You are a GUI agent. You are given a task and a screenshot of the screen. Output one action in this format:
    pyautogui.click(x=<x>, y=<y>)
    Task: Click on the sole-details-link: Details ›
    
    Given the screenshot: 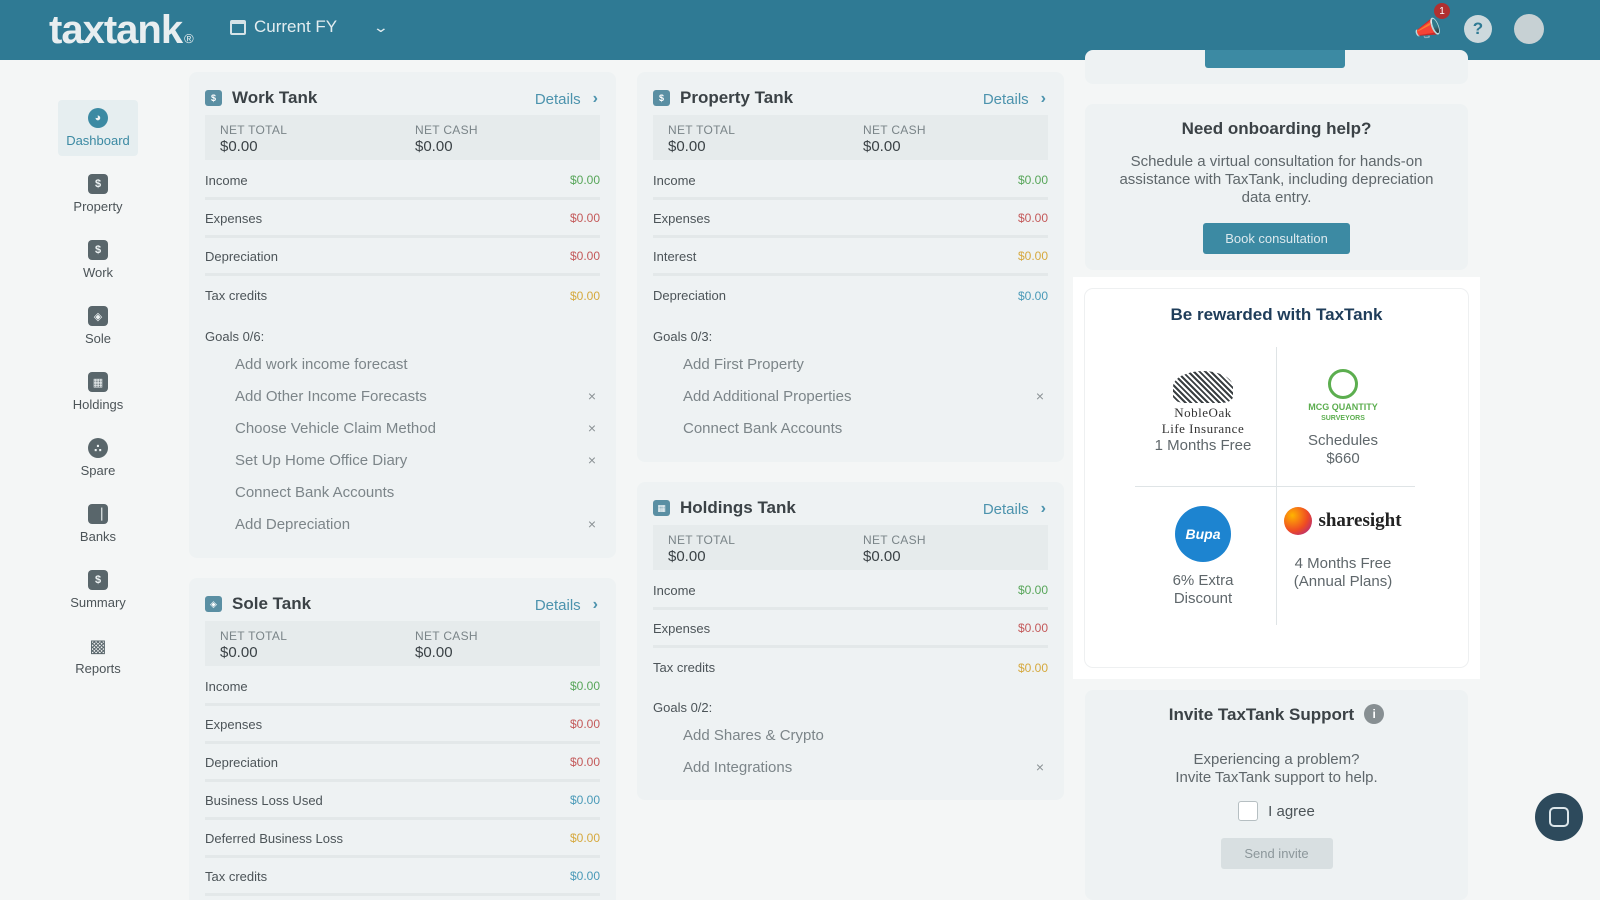 What is the action you would take?
    pyautogui.click(x=566, y=605)
    